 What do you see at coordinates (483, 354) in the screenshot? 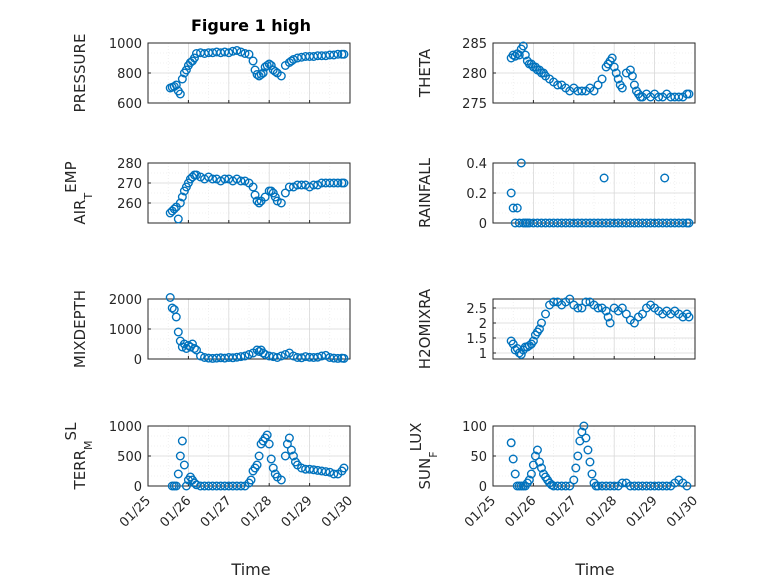
I see `y-tick-label: 1` at bounding box center [483, 354].